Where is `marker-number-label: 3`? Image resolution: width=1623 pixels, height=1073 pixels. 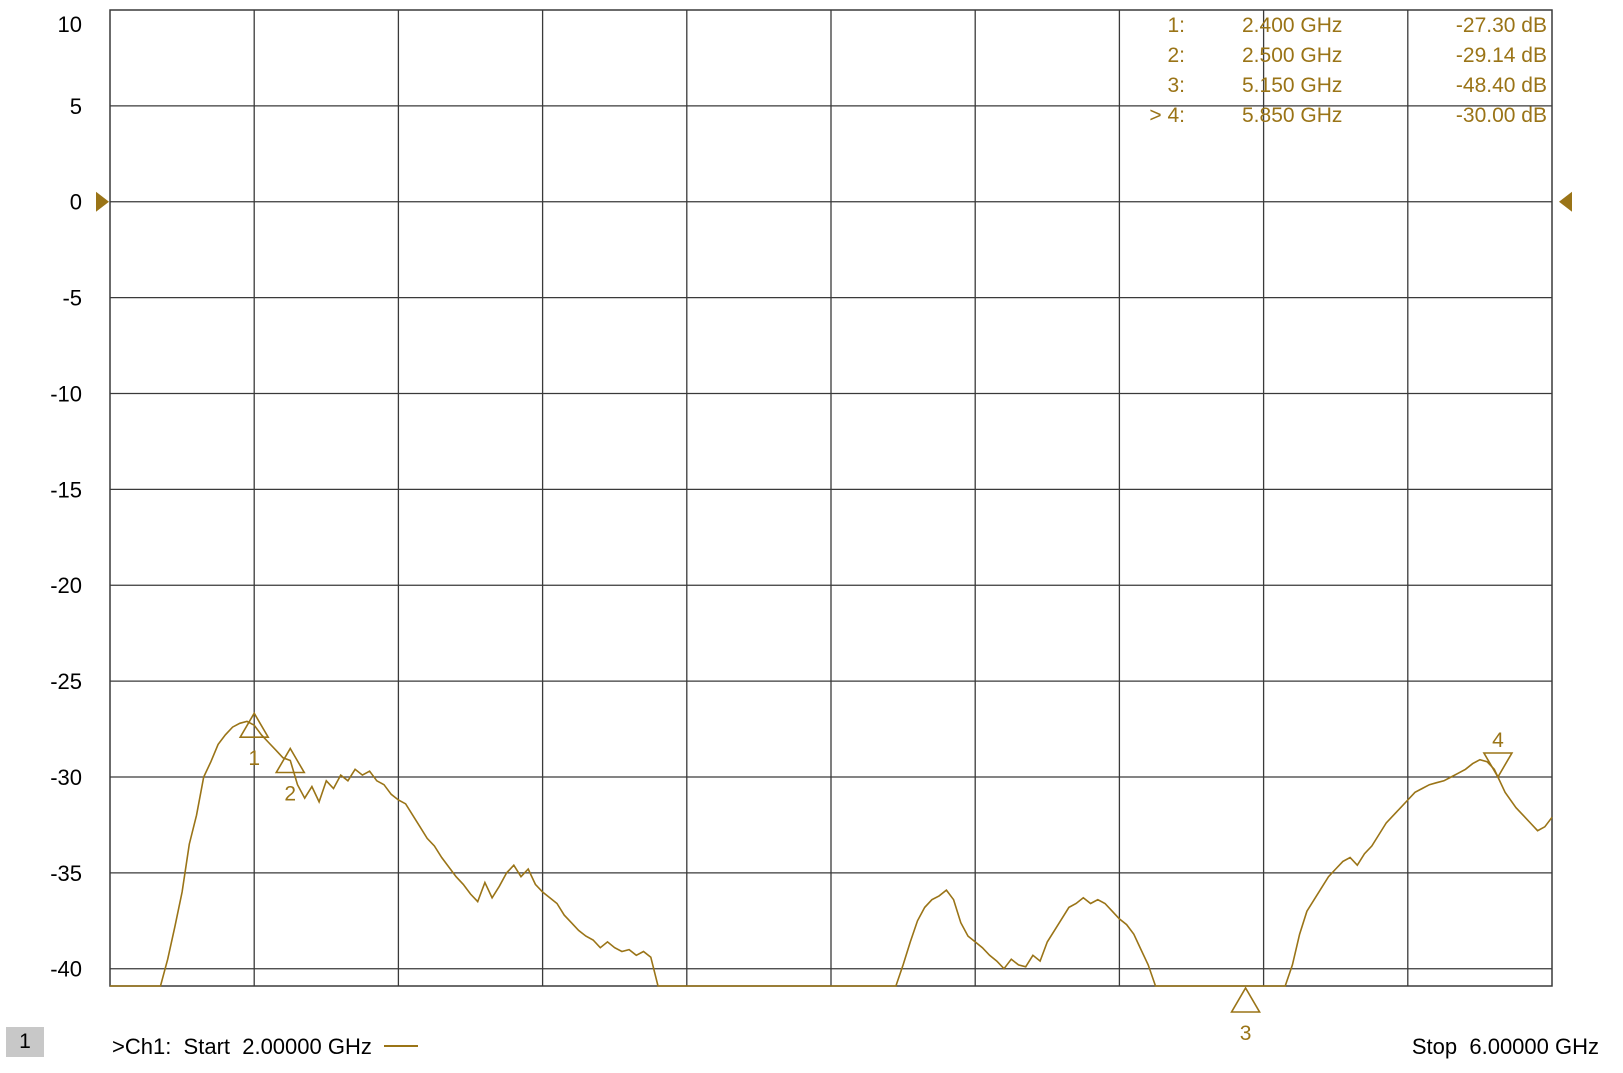
marker-number-label: 3 is located at coordinates (1246, 1033).